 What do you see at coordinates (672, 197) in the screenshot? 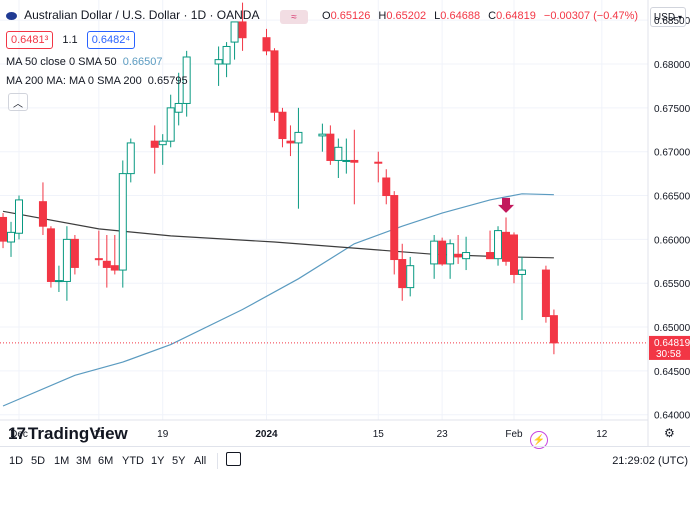
I see `y-tick-label: 0.66500` at bounding box center [672, 197].